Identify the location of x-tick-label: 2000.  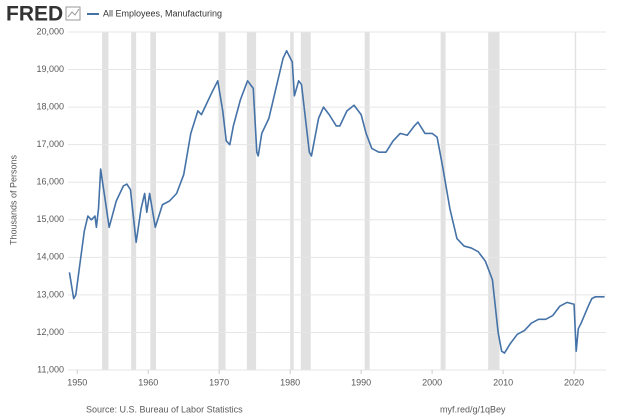
(432, 382).